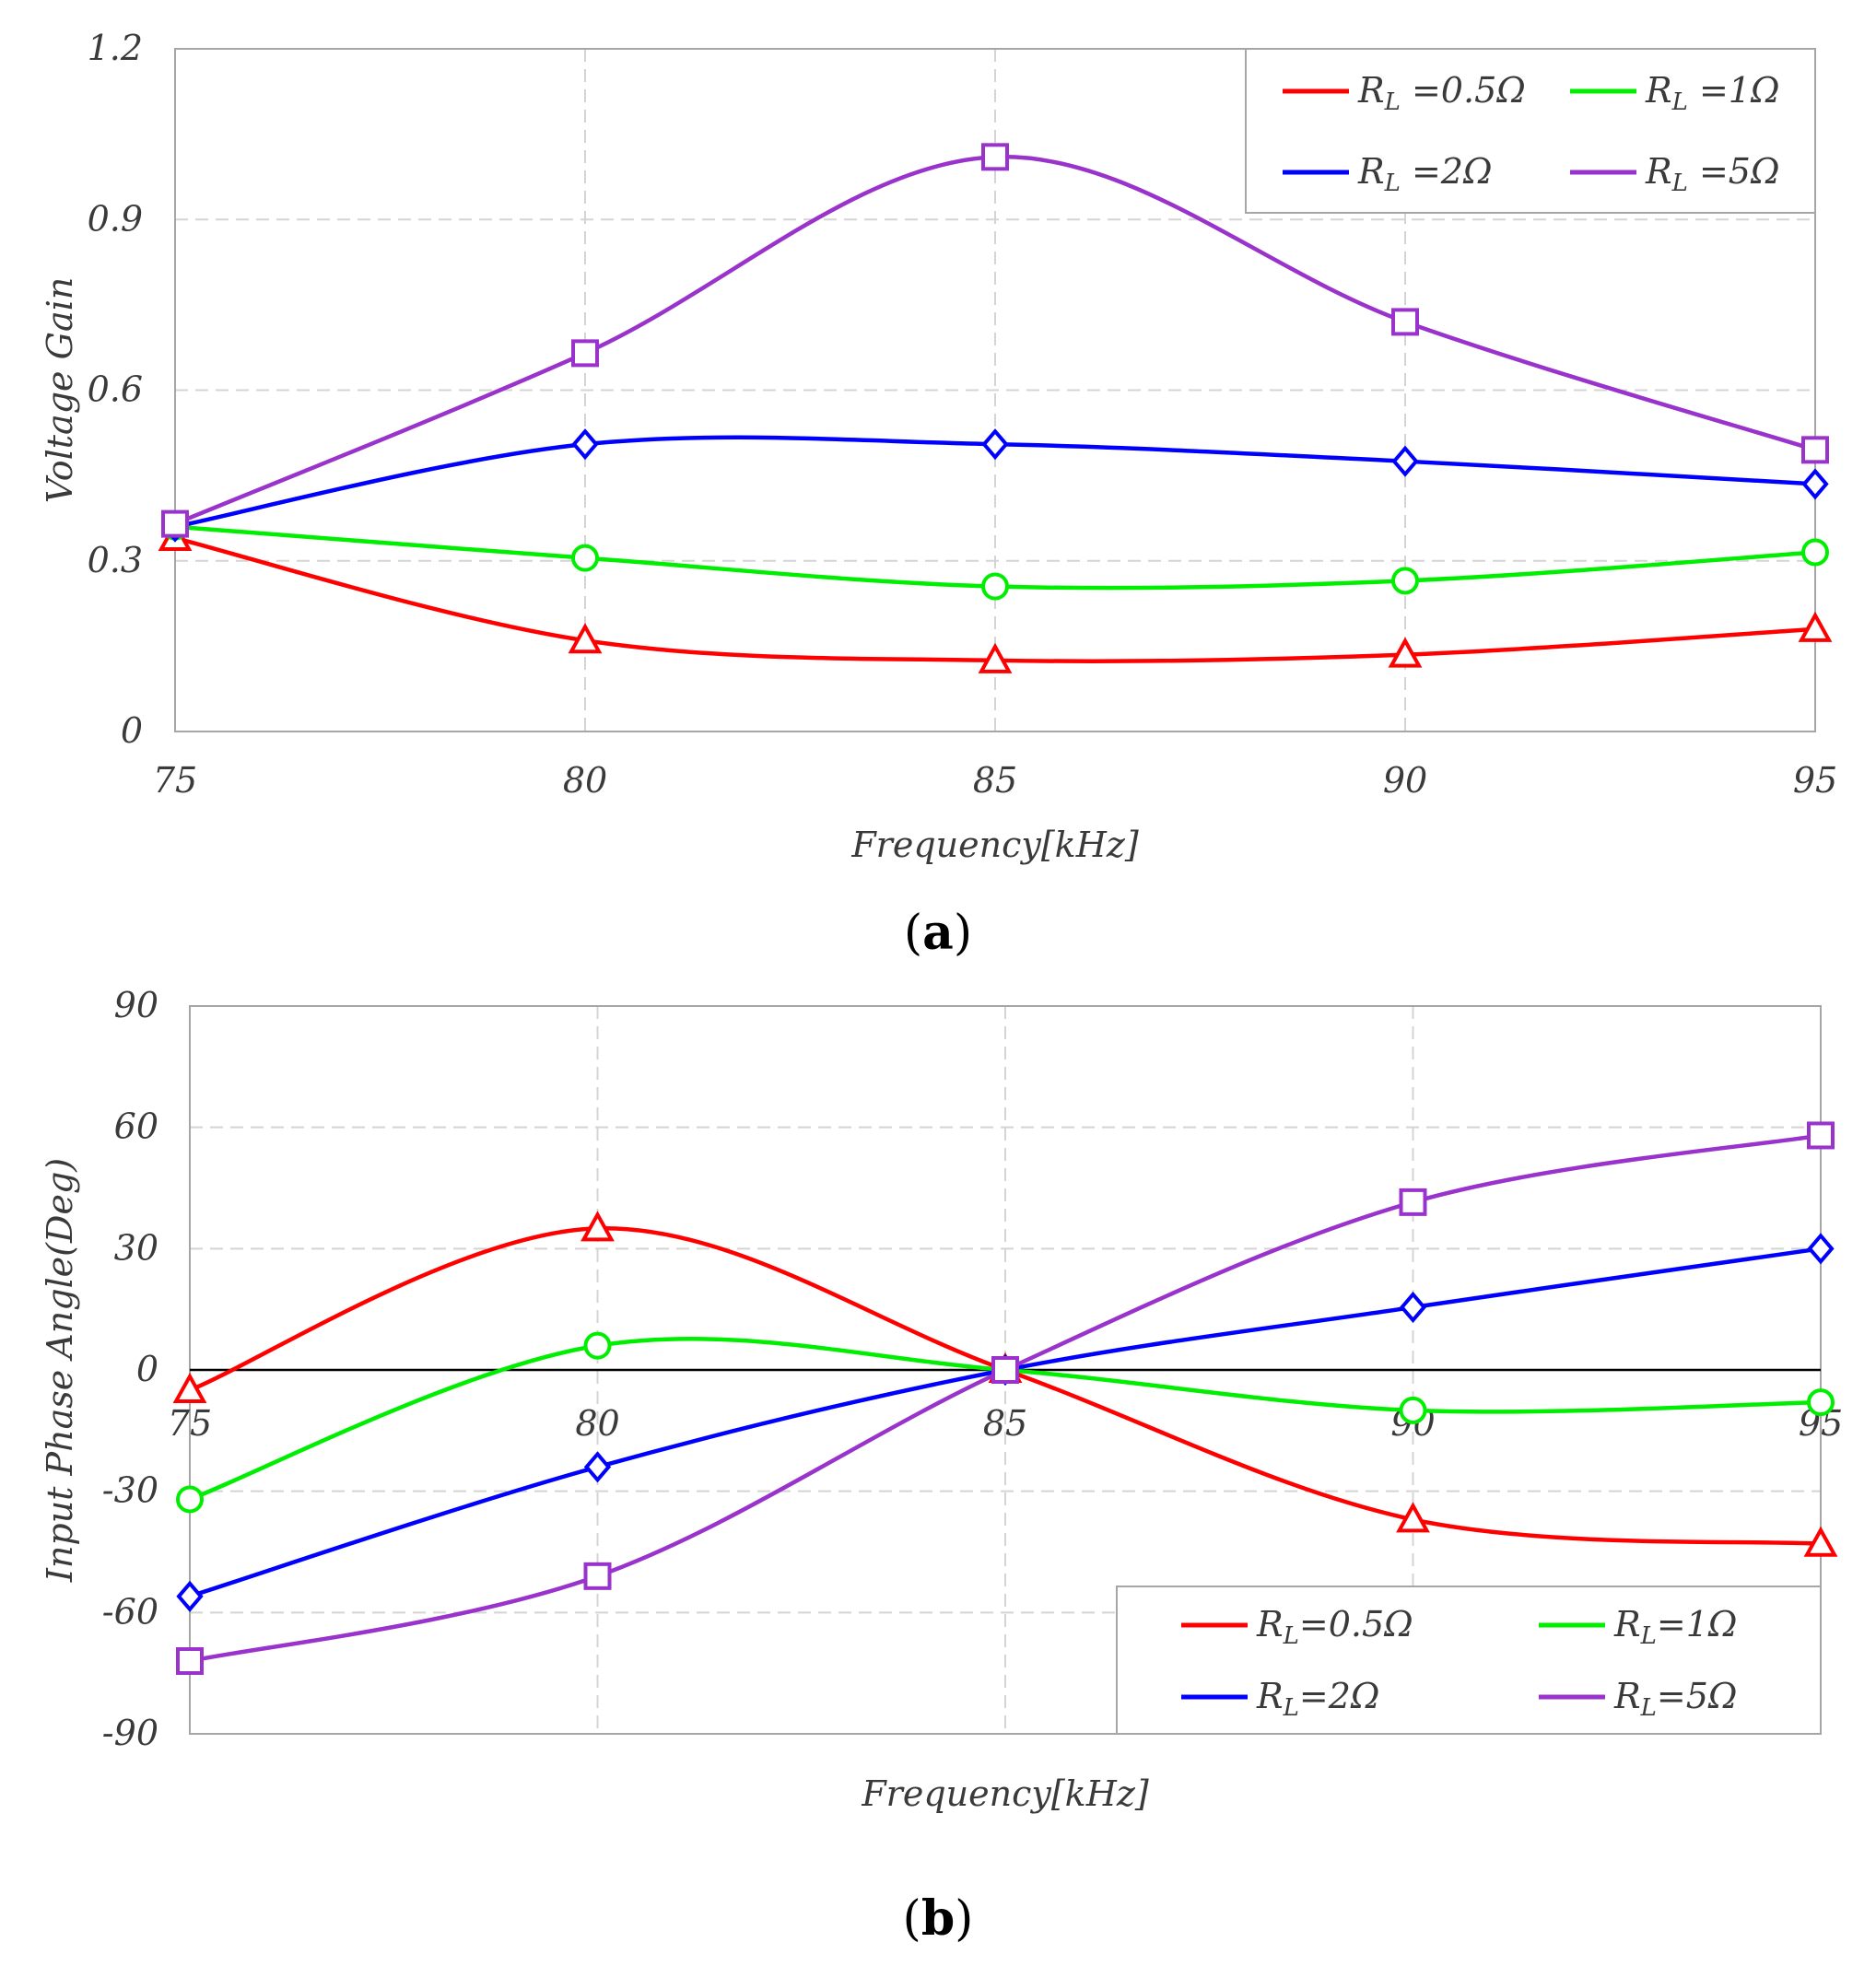 The image size is (1876, 1966). What do you see at coordinates (938, 1918) in the screenshot?
I see `caption-b: (b)` at bounding box center [938, 1918].